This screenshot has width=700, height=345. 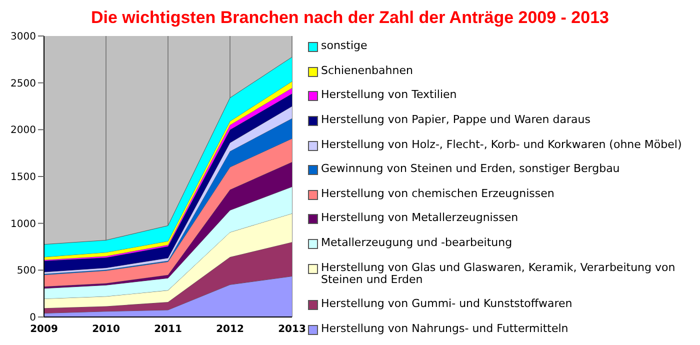 I want to click on legend-label: Herstellung von Holz-, Flecht-, Korb- und Korkwaren (ohne Möbel), so click(x=501, y=144).